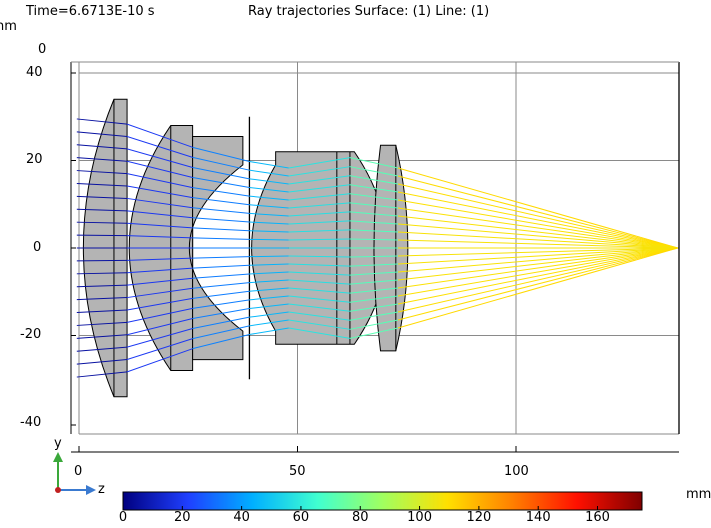  Describe the element at coordinates (538, 517) in the screenshot. I see `colorbar-tick-label: 140` at that location.